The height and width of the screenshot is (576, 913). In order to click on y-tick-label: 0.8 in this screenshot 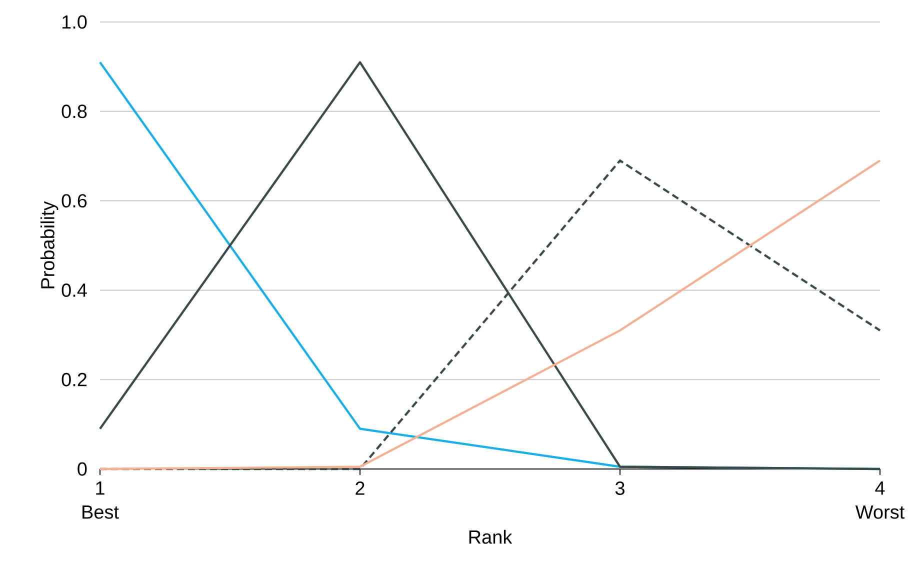, I will do `click(74, 111)`.